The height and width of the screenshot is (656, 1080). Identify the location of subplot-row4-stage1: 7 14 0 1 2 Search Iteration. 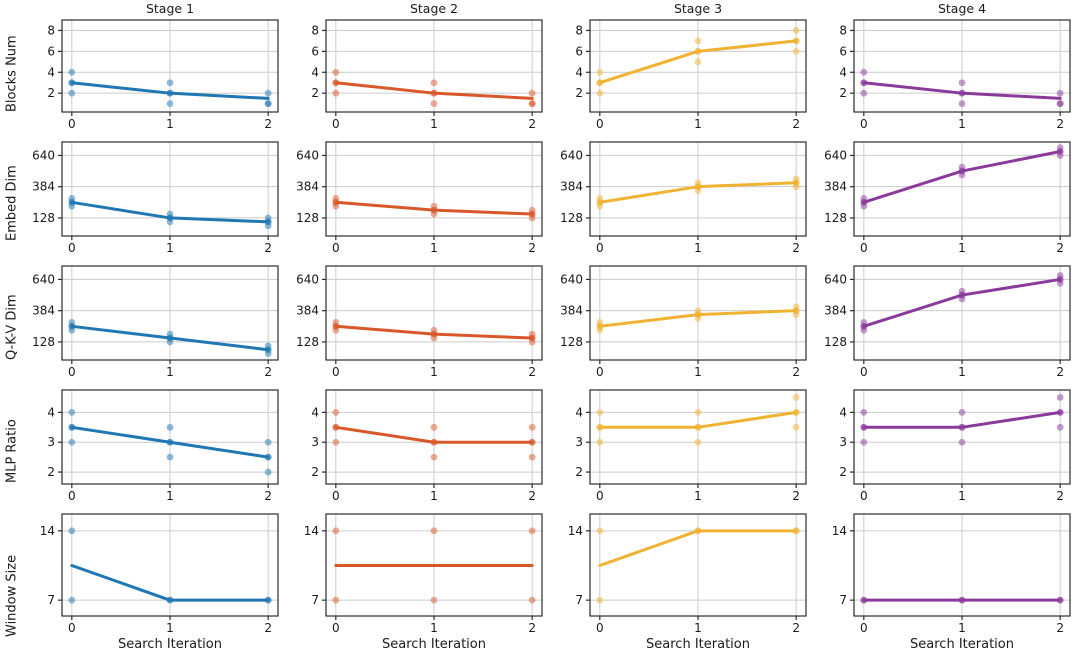
(159, 582).